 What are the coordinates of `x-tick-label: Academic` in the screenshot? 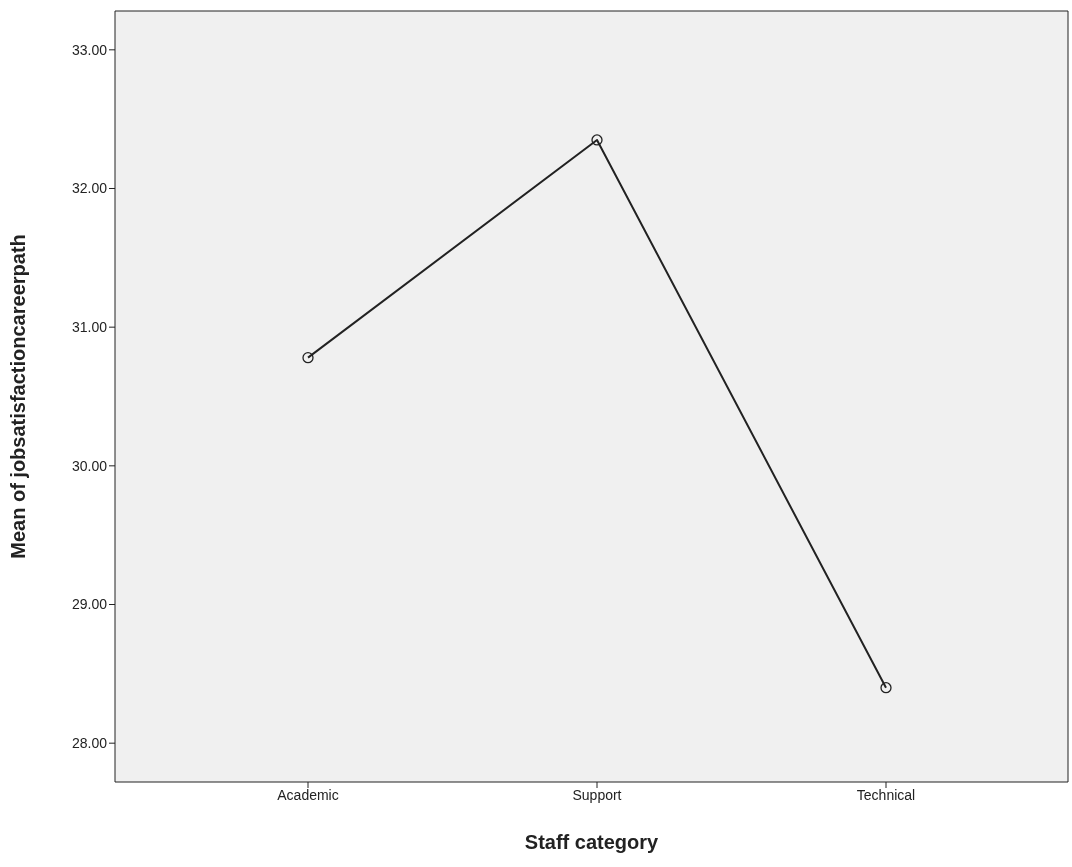 It's located at (308, 794).